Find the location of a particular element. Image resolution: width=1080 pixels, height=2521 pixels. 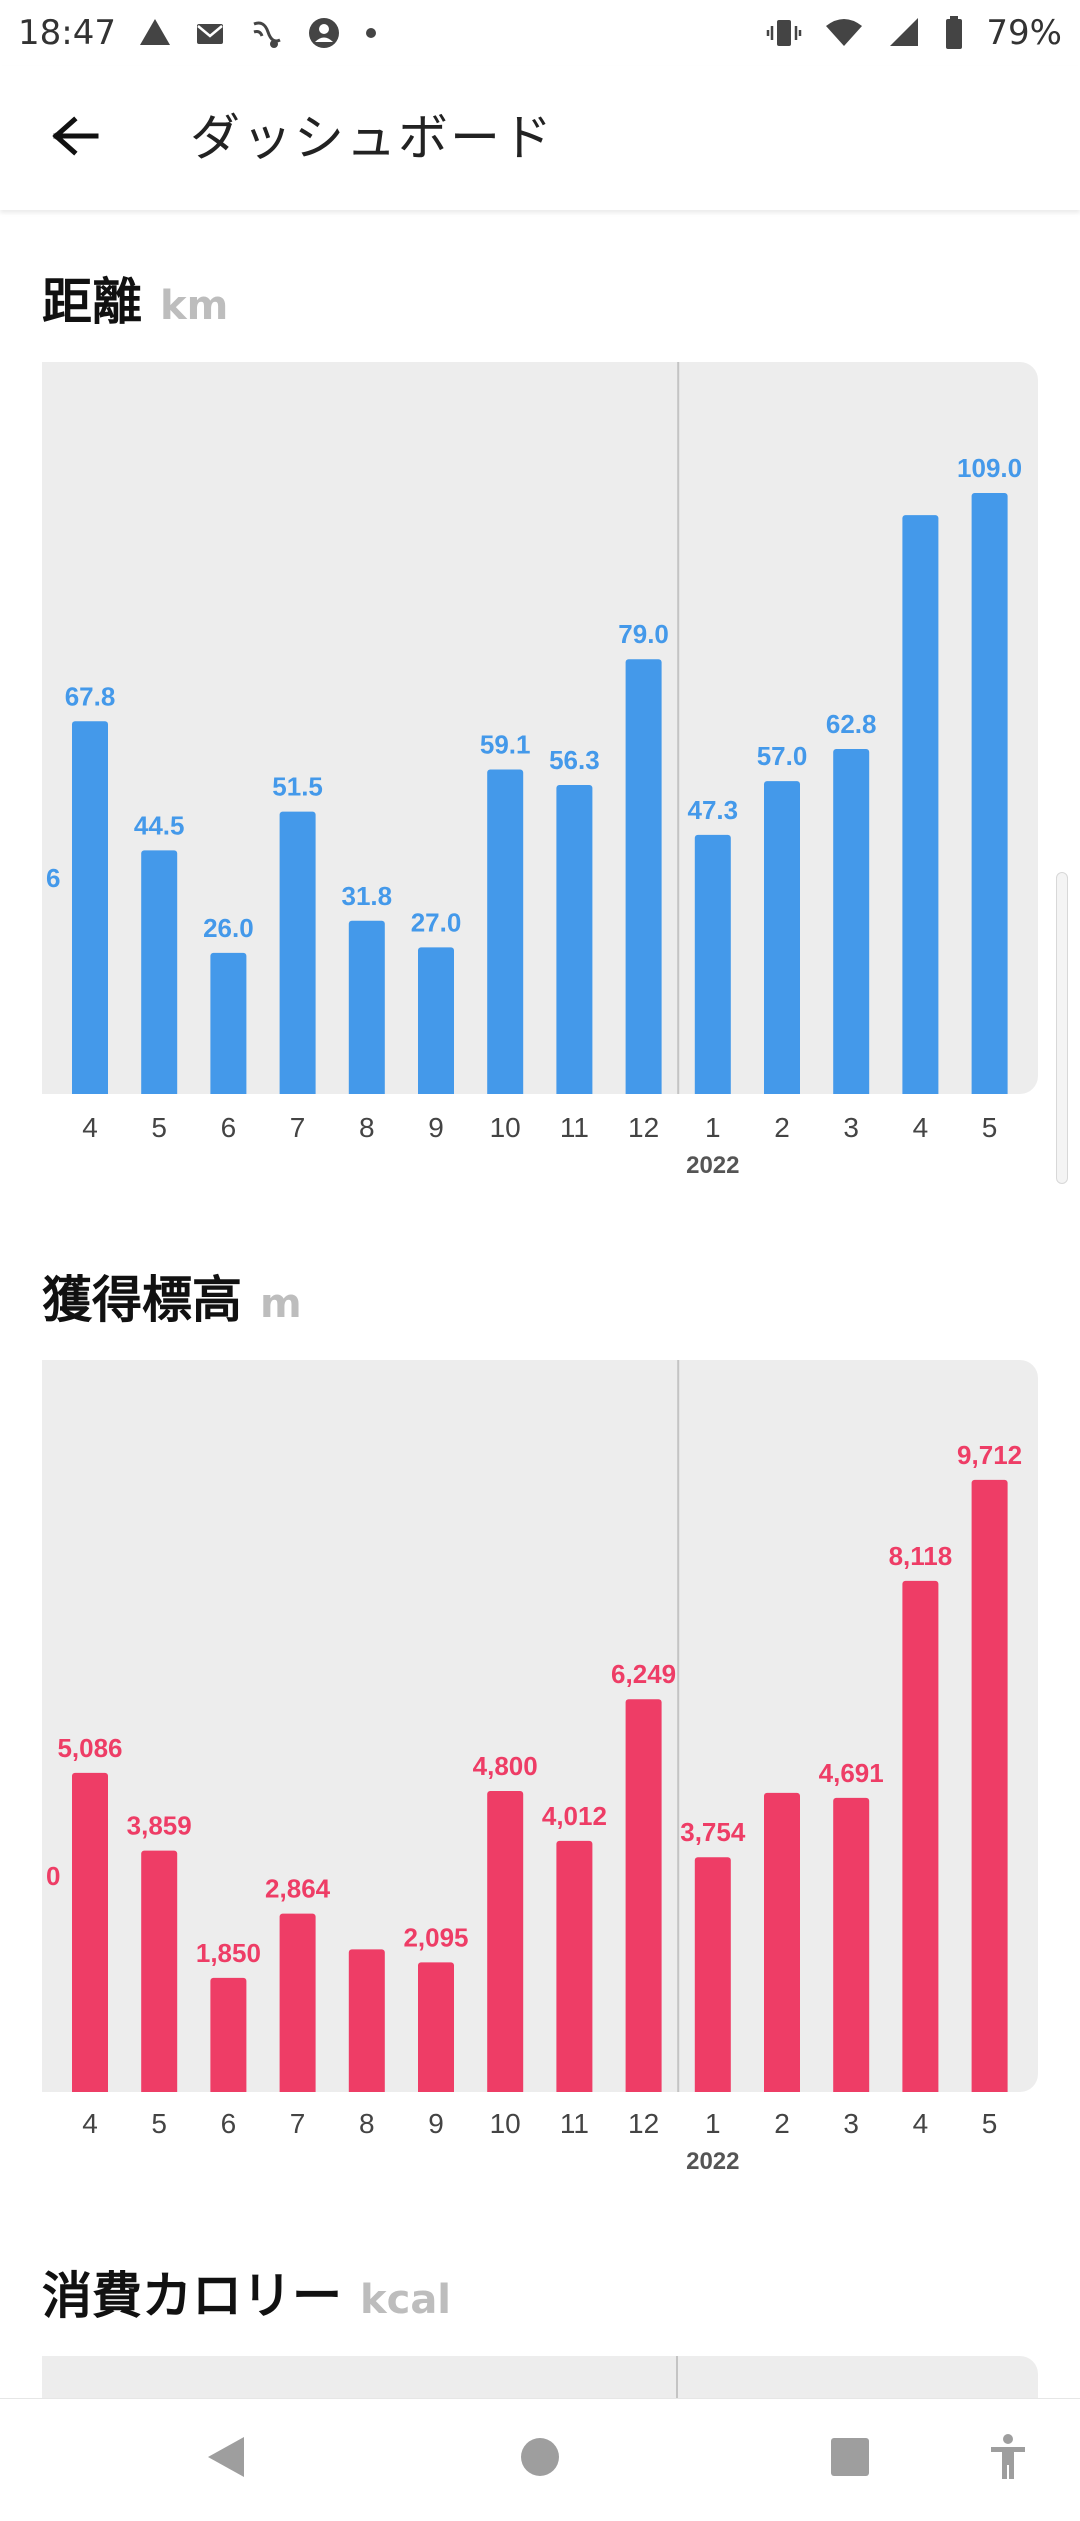

bar-value-label: 3,754 is located at coordinates (713, 1832).